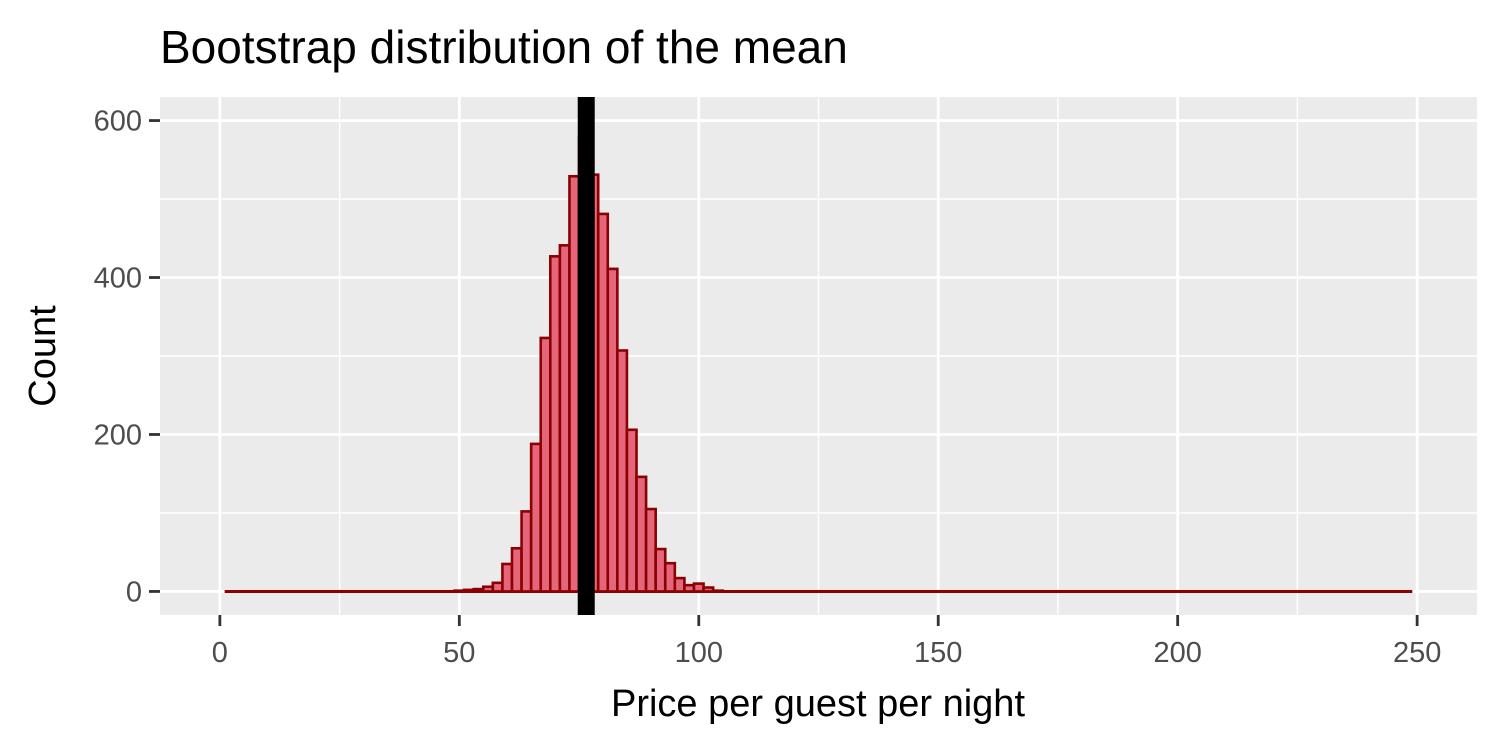  Describe the element at coordinates (938, 653) in the screenshot. I see `x-tick-label: 150` at that location.